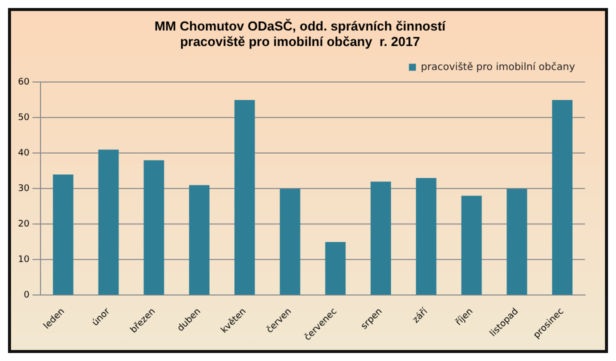 The height and width of the screenshot is (361, 616). I want to click on y-tick-label: 30, so click(24, 189).